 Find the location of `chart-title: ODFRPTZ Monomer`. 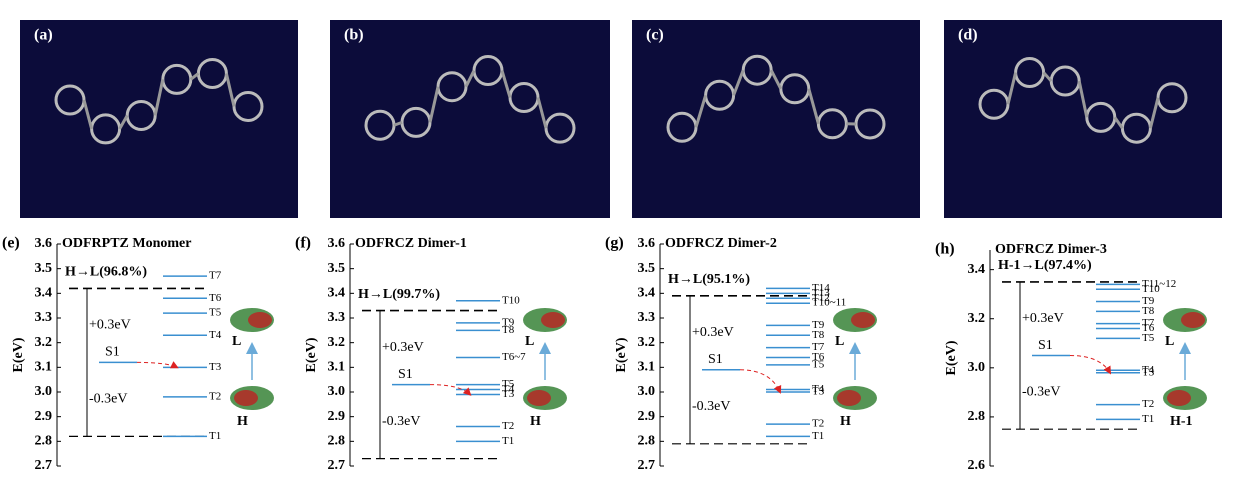

chart-title: ODFRPTZ Monomer is located at coordinates (126, 243).